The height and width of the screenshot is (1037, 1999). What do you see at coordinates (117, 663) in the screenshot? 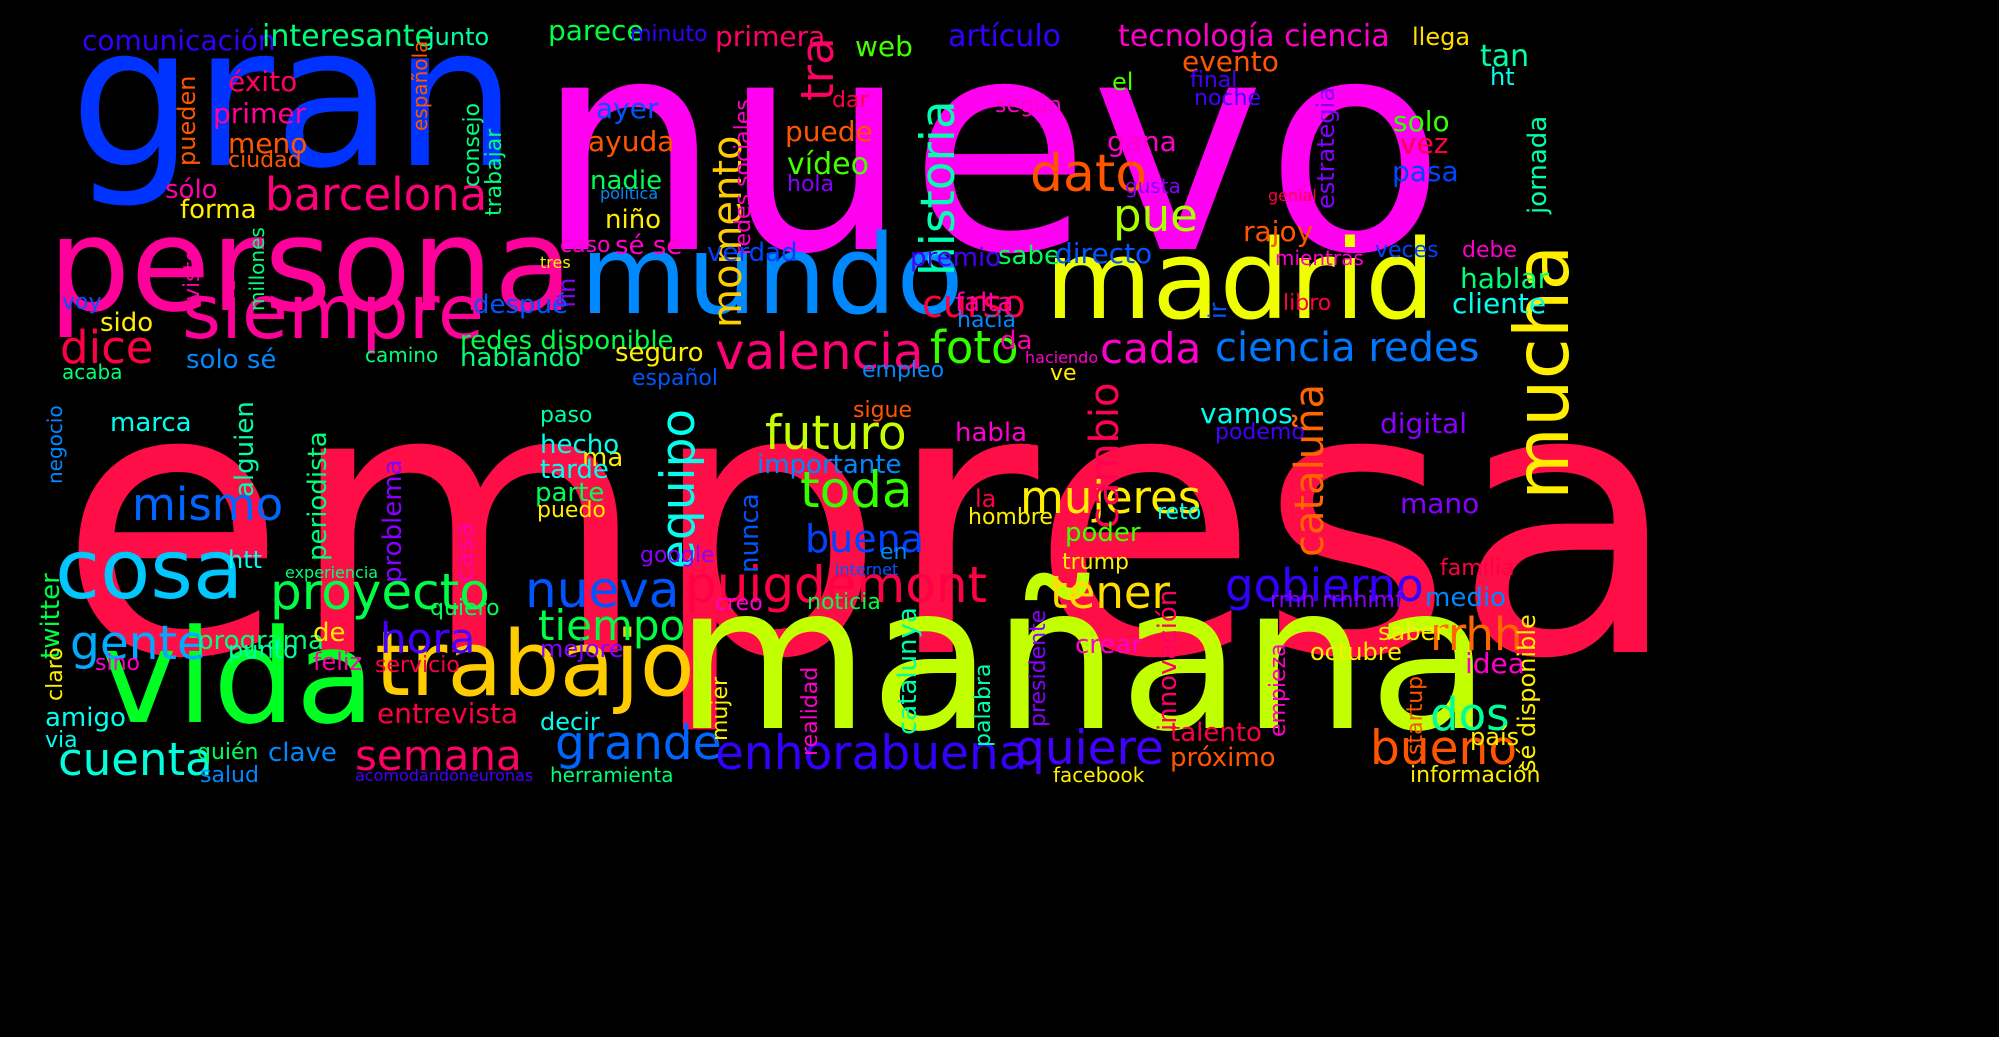
I see `word-sino: sino` at bounding box center [117, 663].